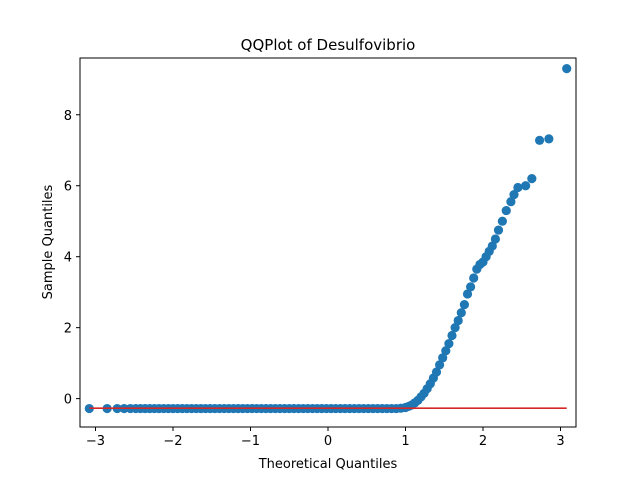 This screenshot has width=640, height=480. Describe the element at coordinates (405, 441) in the screenshot. I see `x-tick-label: 1` at that location.